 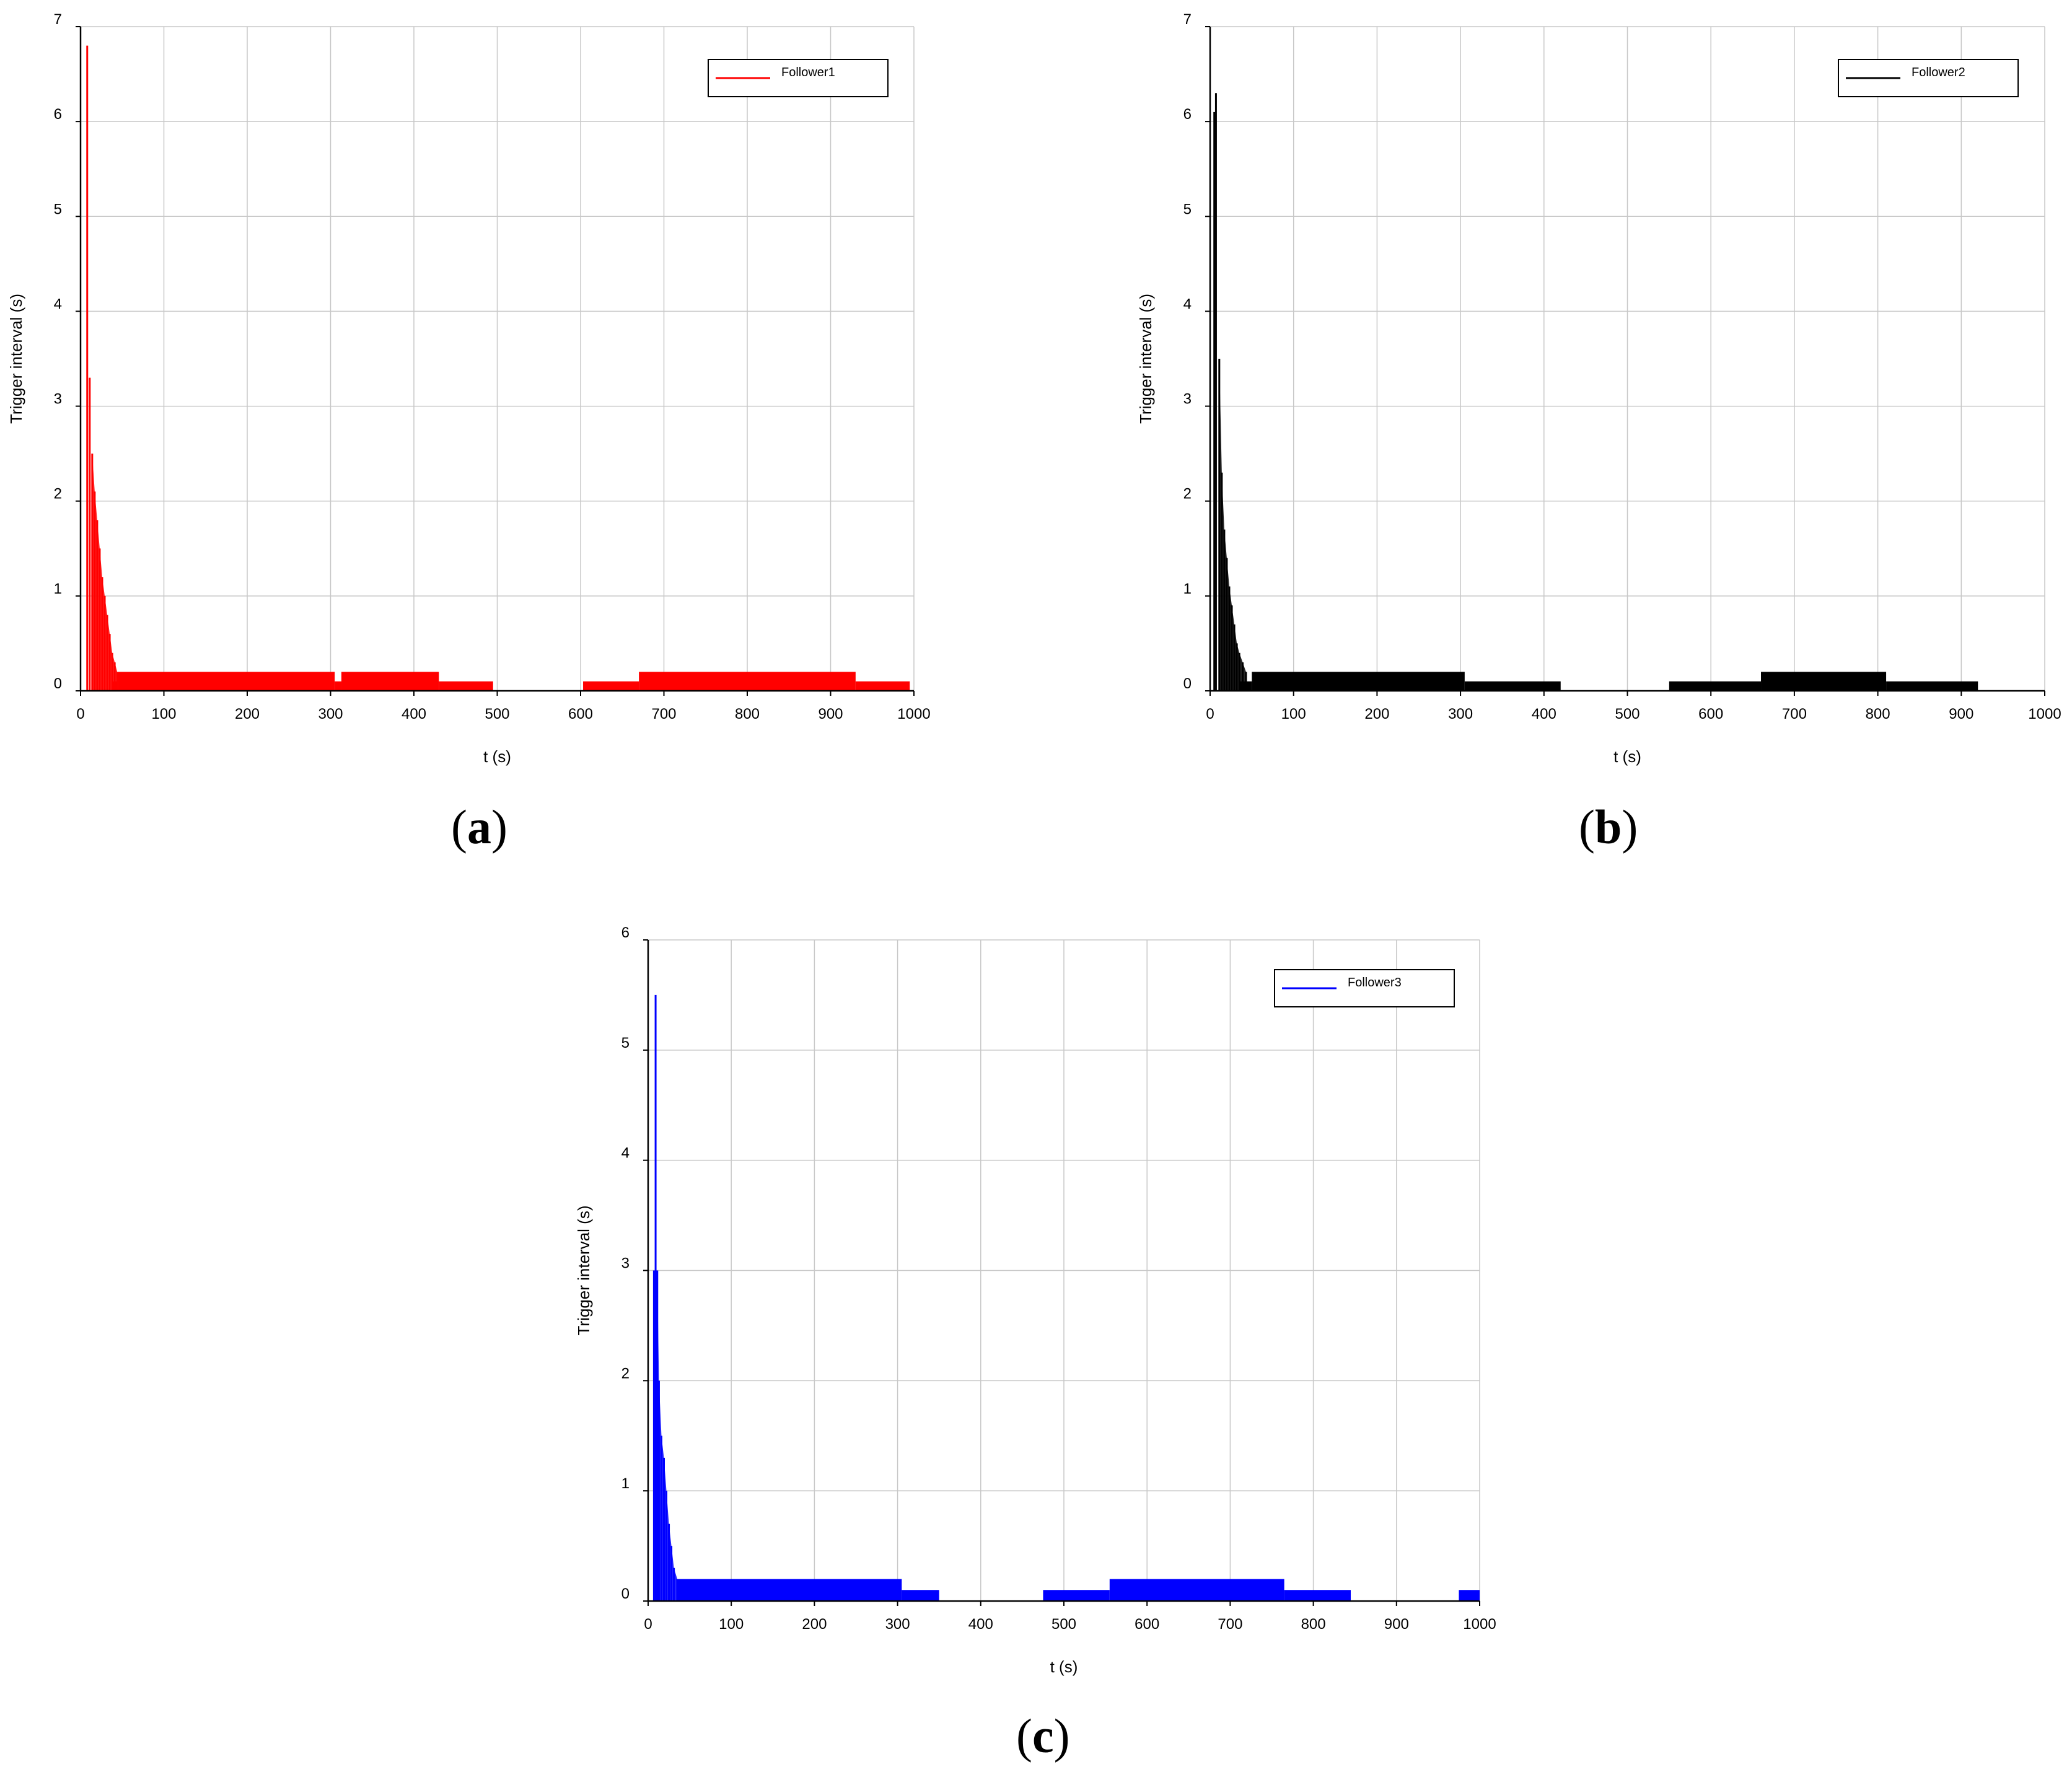 What do you see at coordinates (1293, 714) in the screenshot?
I see `chart-b-x-tick-label: 100` at bounding box center [1293, 714].